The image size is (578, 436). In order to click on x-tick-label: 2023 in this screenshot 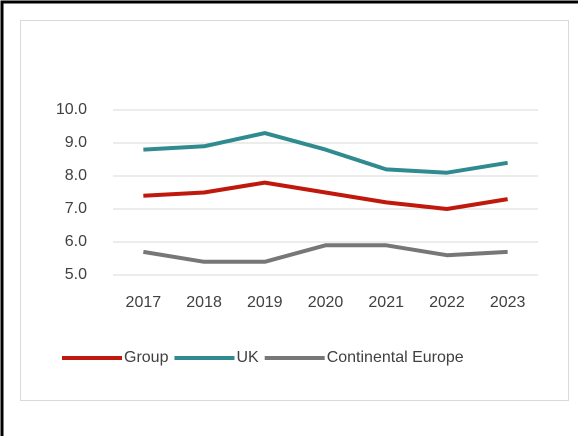, I will do `click(508, 302)`.